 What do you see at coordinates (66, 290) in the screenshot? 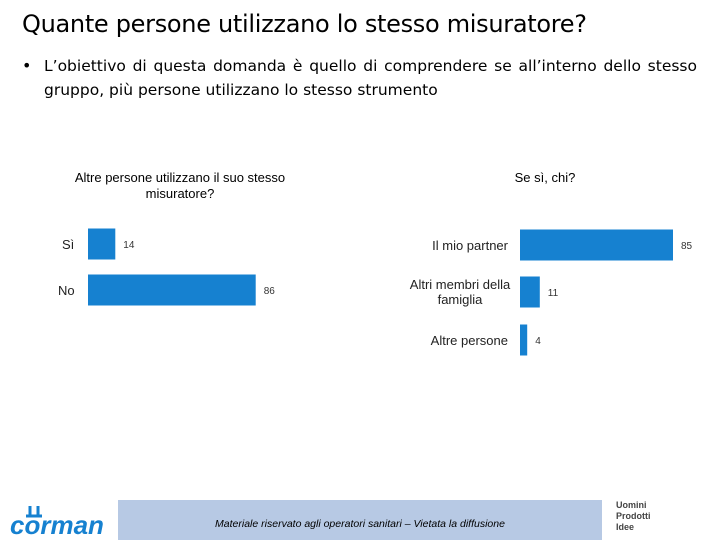
I see `category-label: No` at bounding box center [66, 290].